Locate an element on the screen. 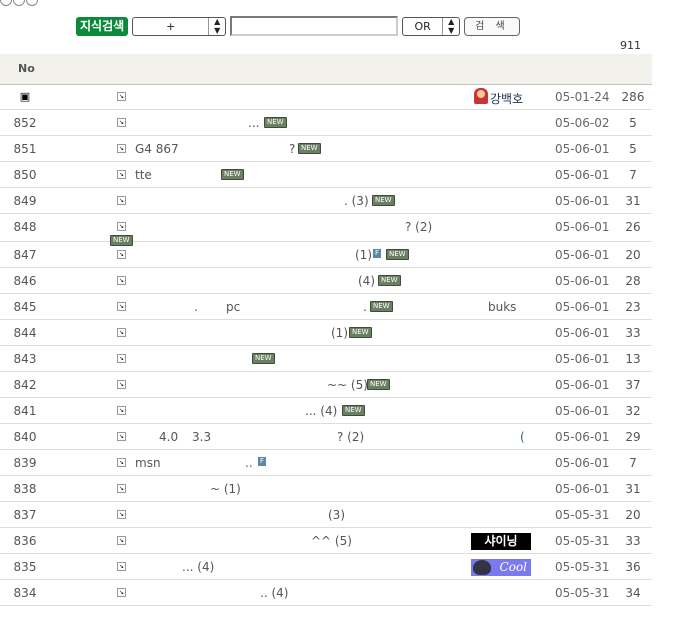  author: ( is located at coordinates (522, 437).